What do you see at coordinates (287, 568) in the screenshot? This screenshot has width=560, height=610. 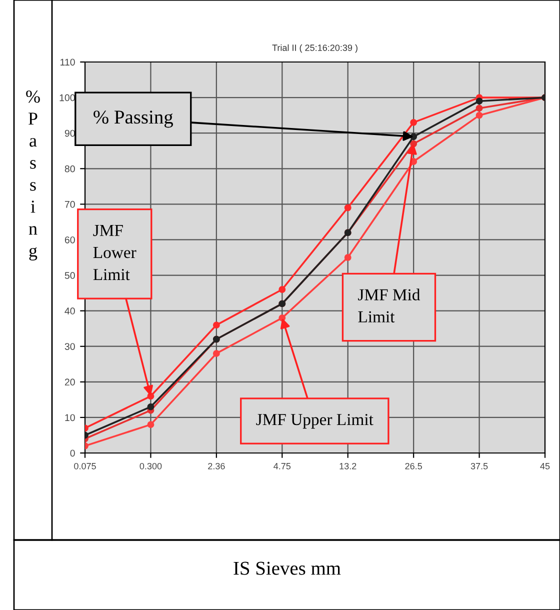 I see `x-axis-title: IS Sieves mm` at bounding box center [287, 568].